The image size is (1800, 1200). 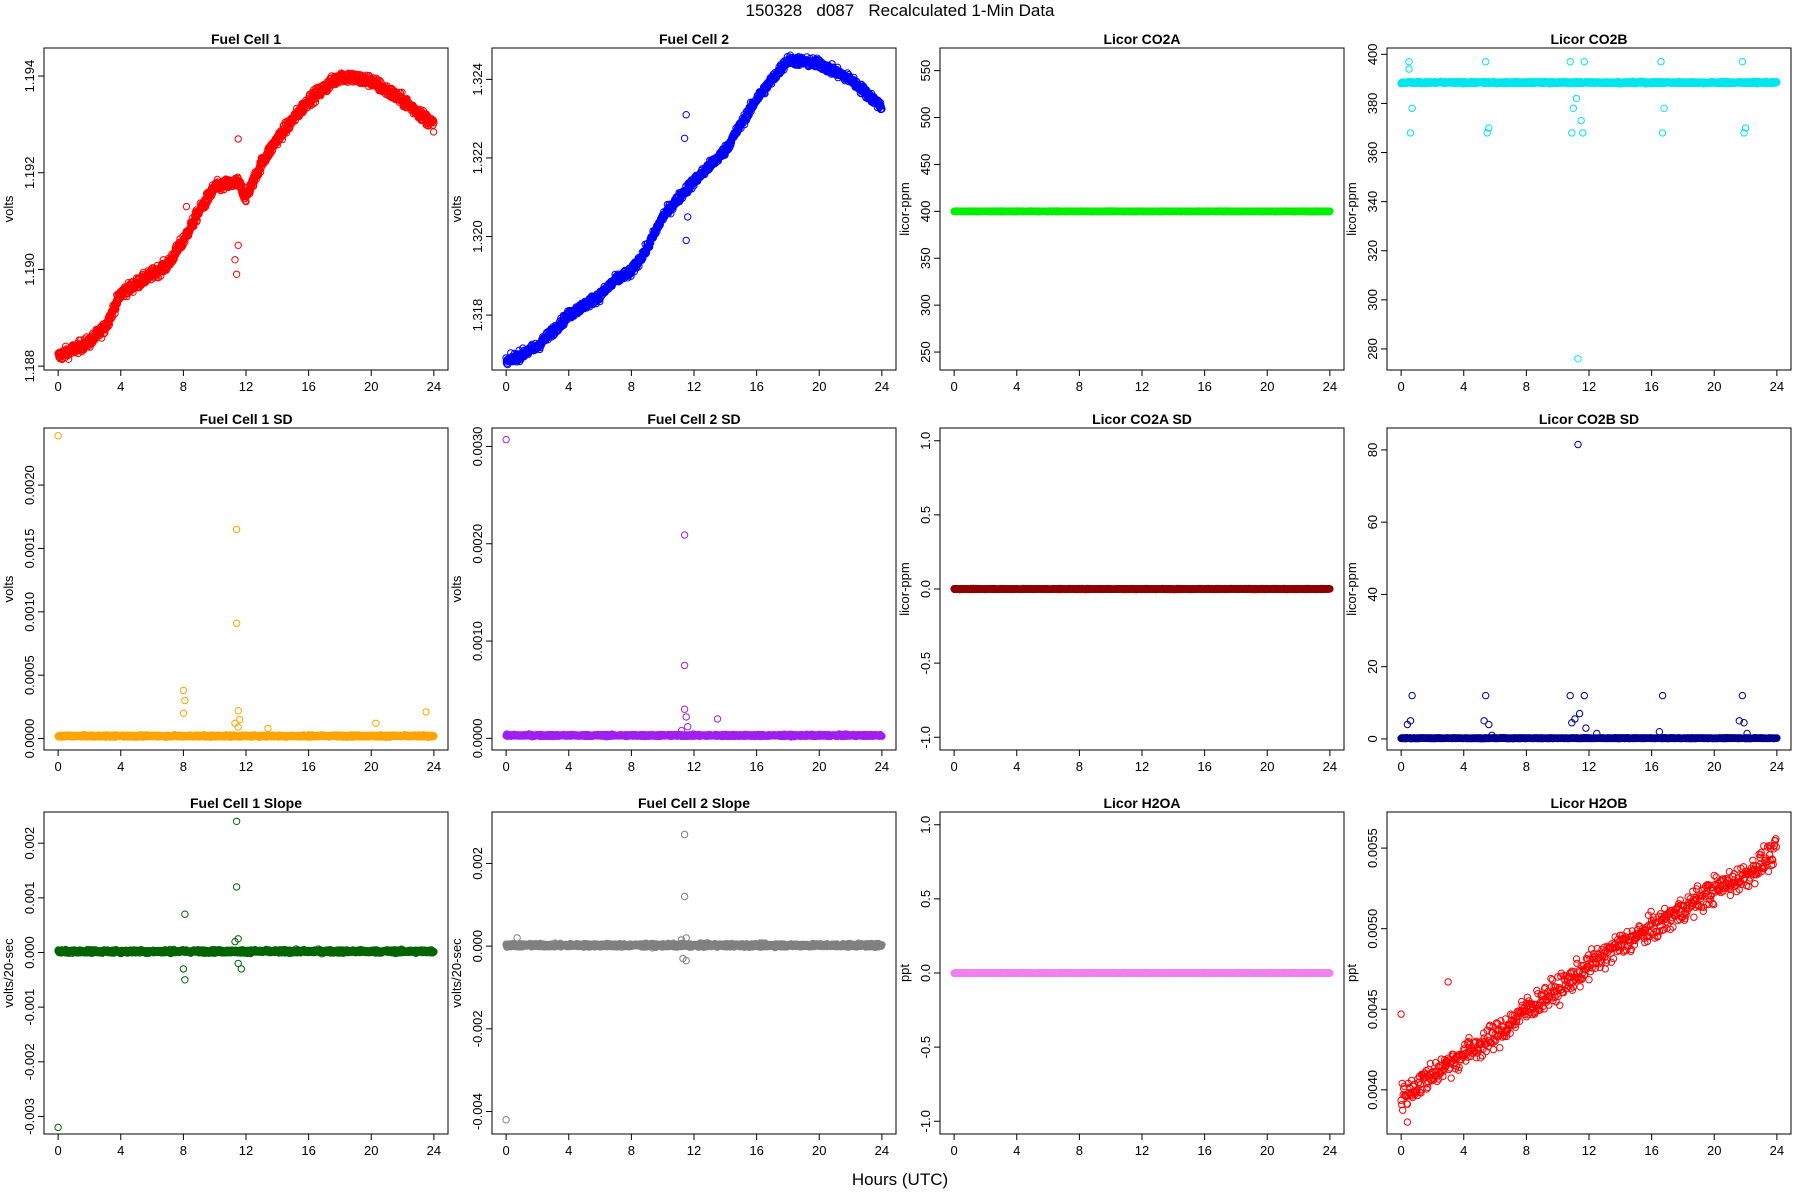 What do you see at coordinates (29, 269) in the screenshot?
I see `y-tick-label: 1.190` at bounding box center [29, 269].